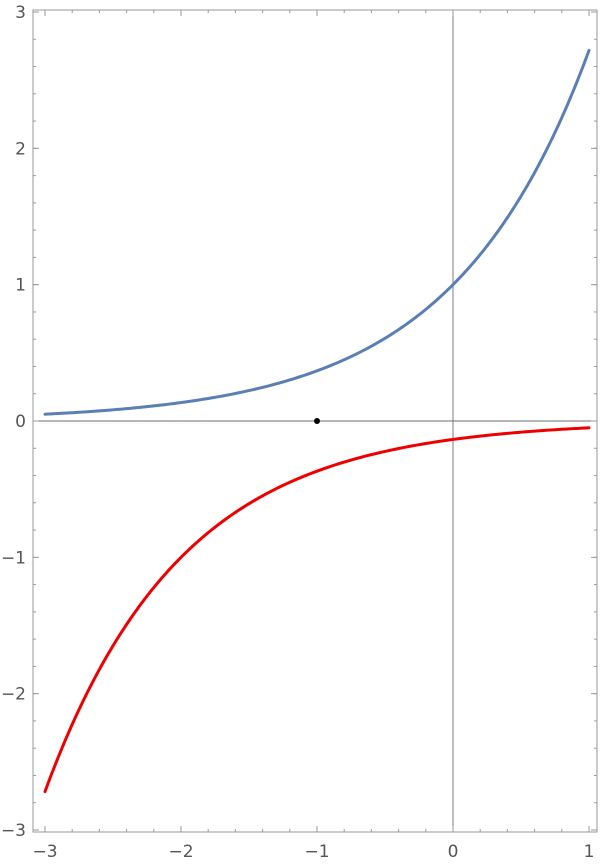 The height and width of the screenshot is (864, 602). Describe the element at coordinates (20, 286) in the screenshot. I see `y-tick-label: 1` at that location.